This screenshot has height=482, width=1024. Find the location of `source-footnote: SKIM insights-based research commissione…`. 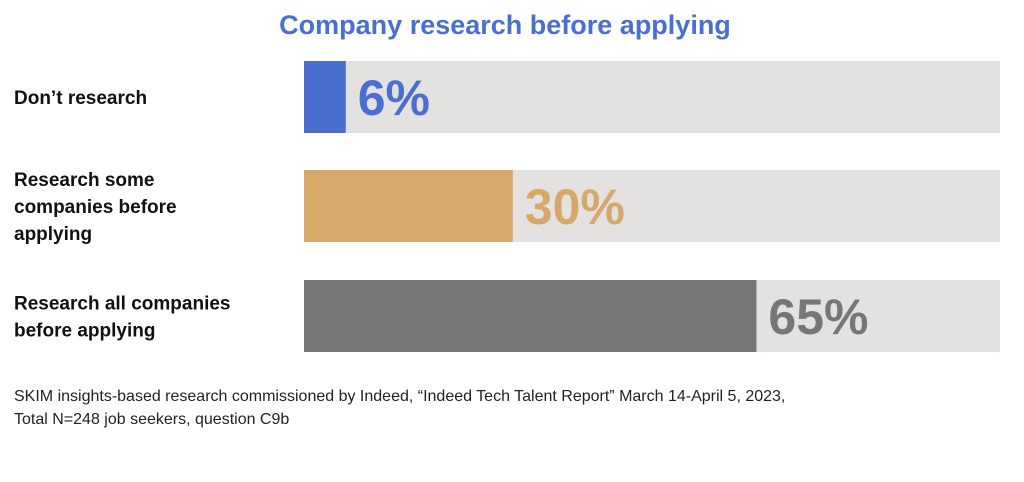

source-footnote: SKIM insights-based research commissione… is located at coordinates (464, 408).